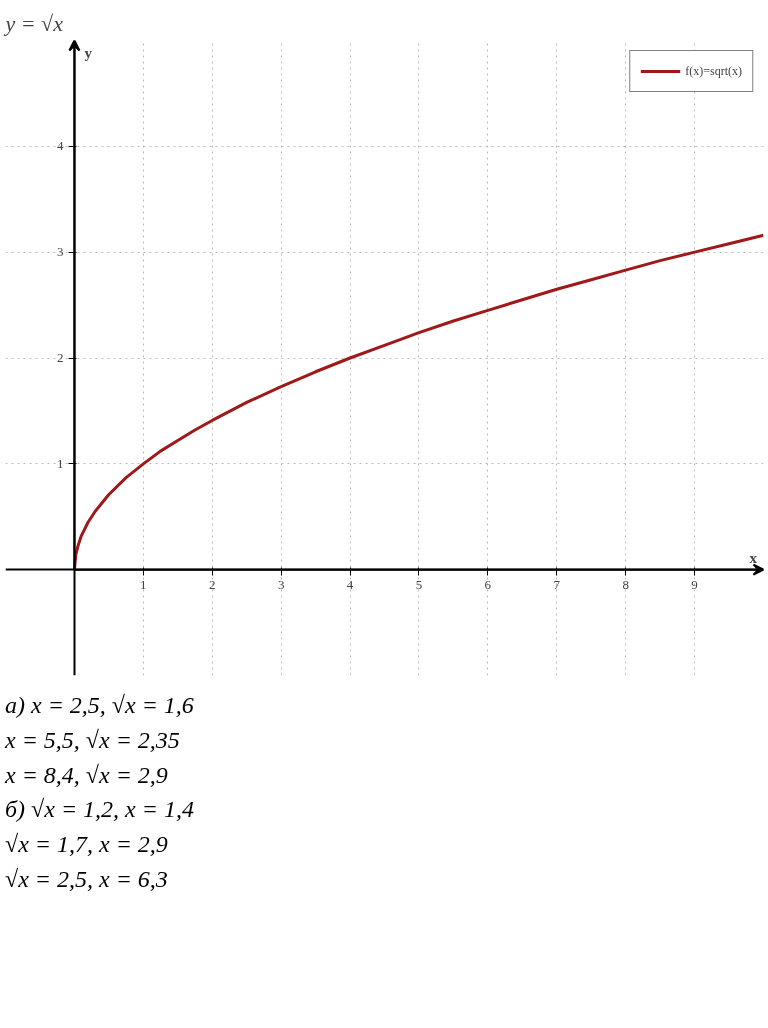 The height and width of the screenshot is (1028, 768). Describe the element at coordinates (212, 584) in the screenshot. I see `x-tick-label: 2` at that location.